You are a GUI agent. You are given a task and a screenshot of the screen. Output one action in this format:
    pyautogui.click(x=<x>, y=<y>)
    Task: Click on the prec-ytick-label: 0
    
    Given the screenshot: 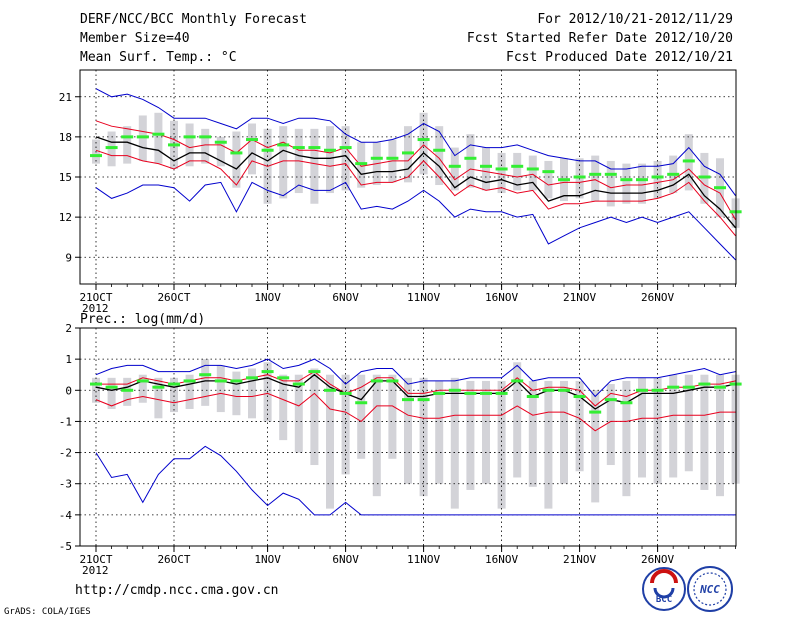 What is the action you would take?
    pyautogui.click(x=68, y=390)
    